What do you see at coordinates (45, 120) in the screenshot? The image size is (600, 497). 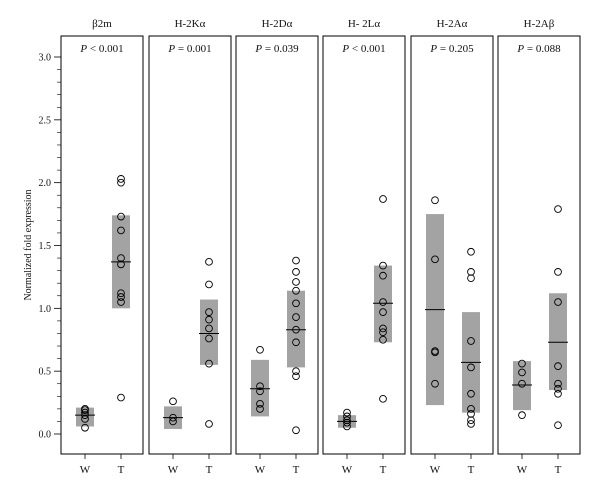 I see `y-tick-label: 2.5` at bounding box center [45, 120].